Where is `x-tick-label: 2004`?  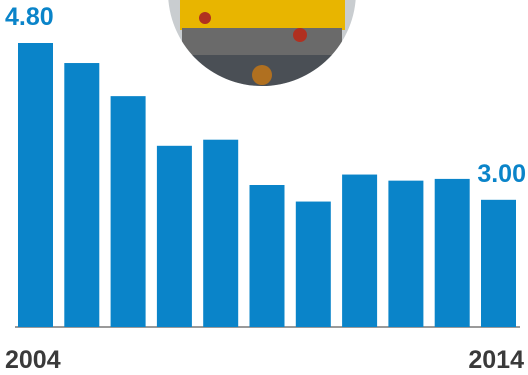 x-tick-label: 2004 is located at coordinates (33, 360).